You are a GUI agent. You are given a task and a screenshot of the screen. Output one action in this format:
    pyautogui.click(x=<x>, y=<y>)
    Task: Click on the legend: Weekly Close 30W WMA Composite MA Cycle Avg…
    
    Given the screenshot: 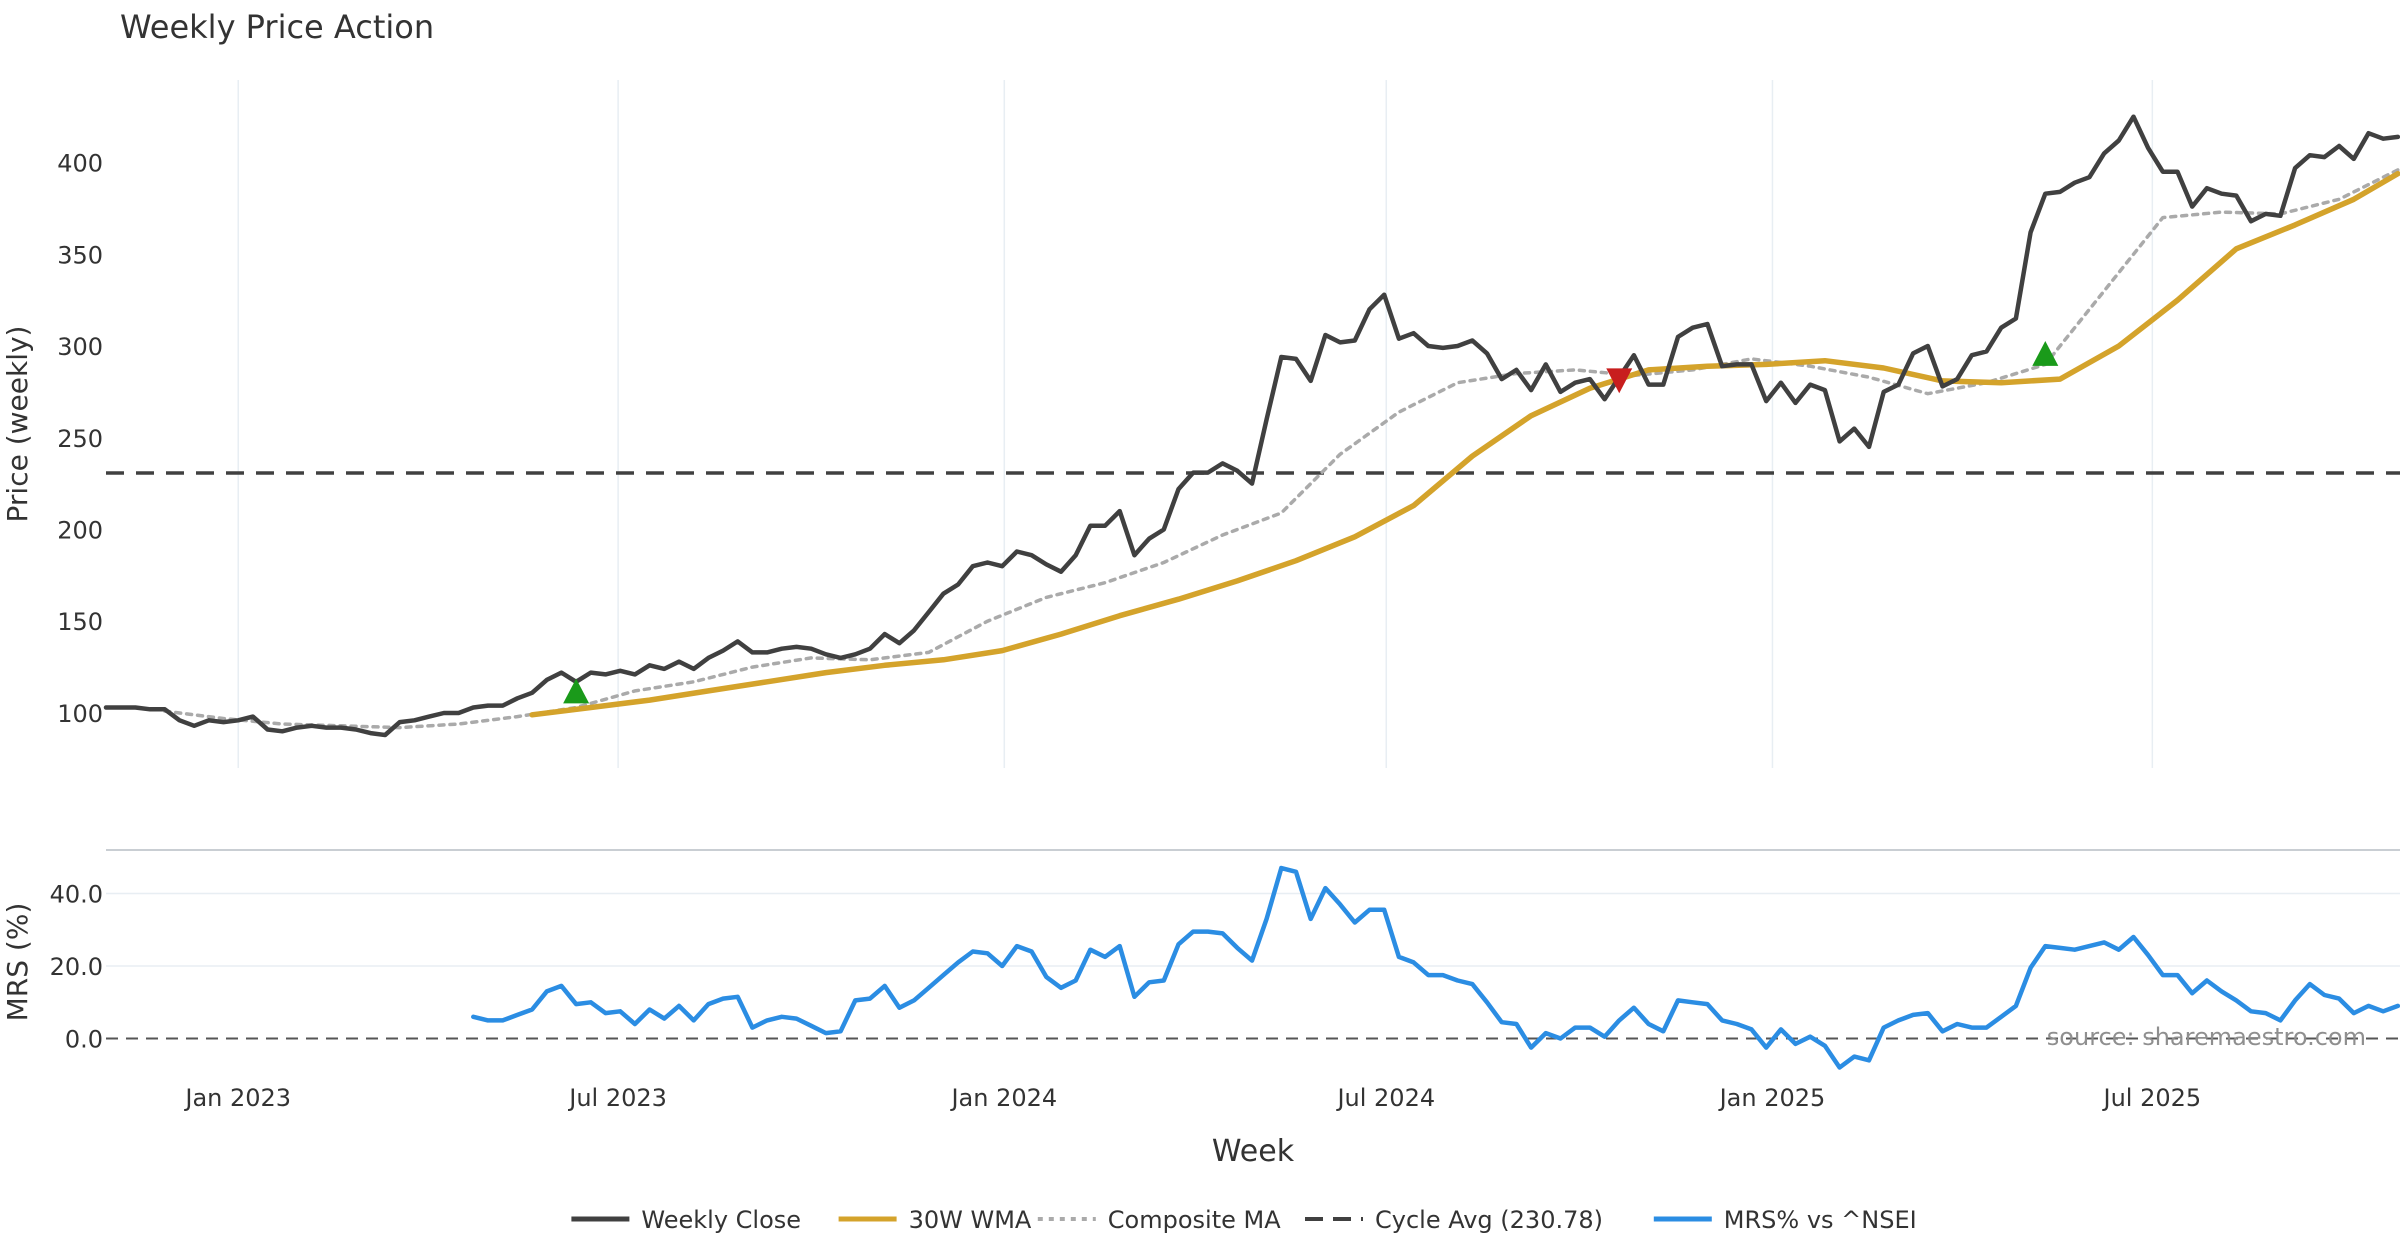 What is the action you would take?
    pyautogui.click(x=1244, y=1220)
    